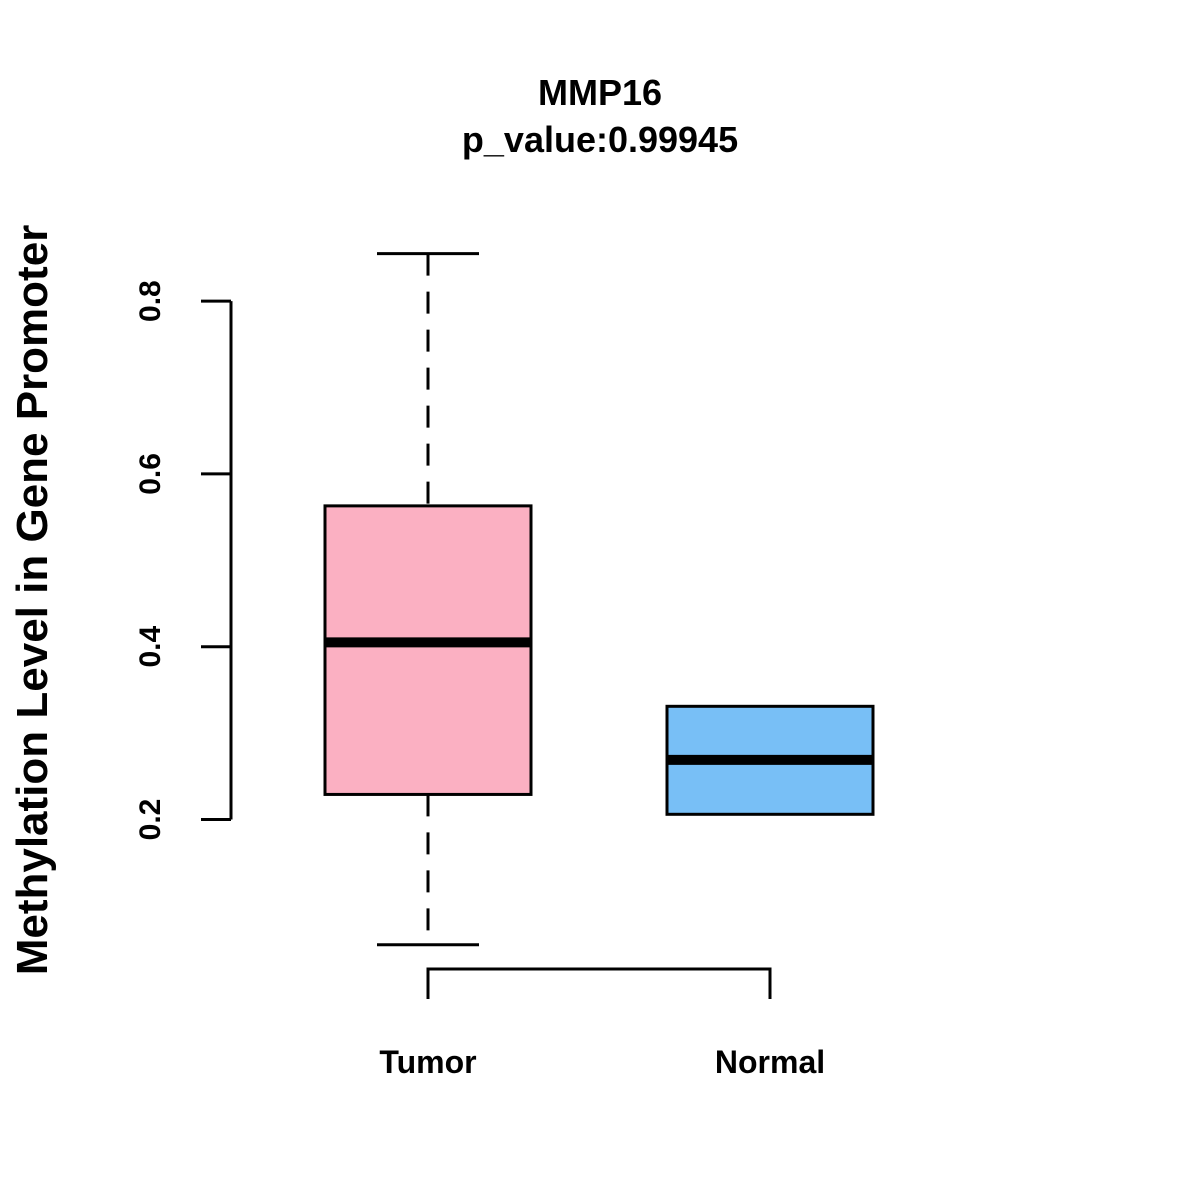 The image size is (1200, 1200). I want to click on comparison-bracket, so click(599, 983).